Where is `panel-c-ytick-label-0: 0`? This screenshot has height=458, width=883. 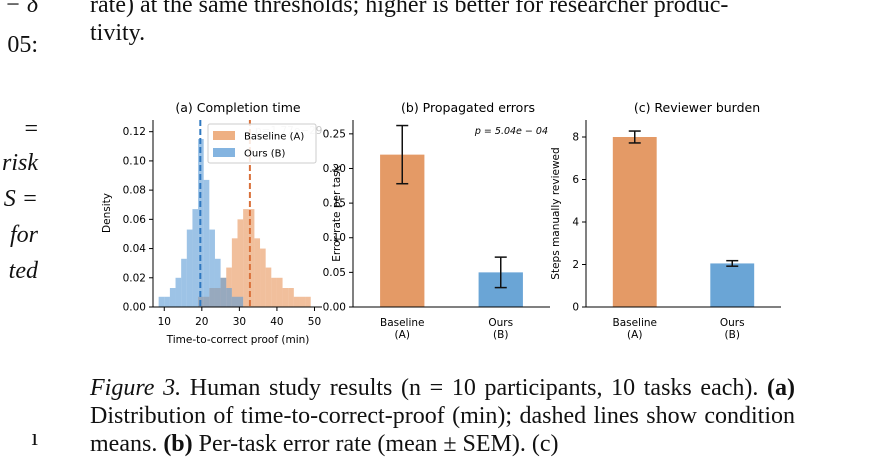
panel-c-ytick-label-0: 0 is located at coordinates (575, 308).